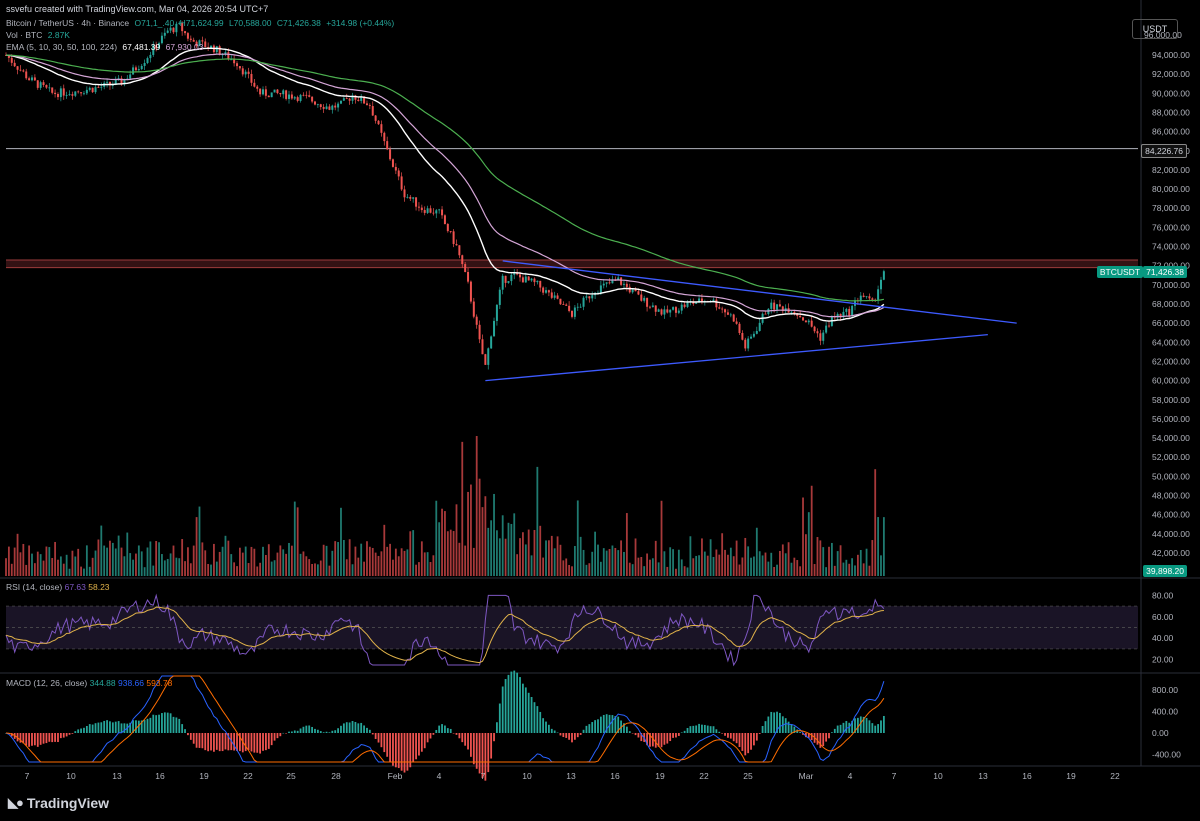 This screenshot has width=1200, height=821. Describe the element at coordinates (1166, 755) in the screenshot. I see `macd-axis-label: -400.00` at that location.